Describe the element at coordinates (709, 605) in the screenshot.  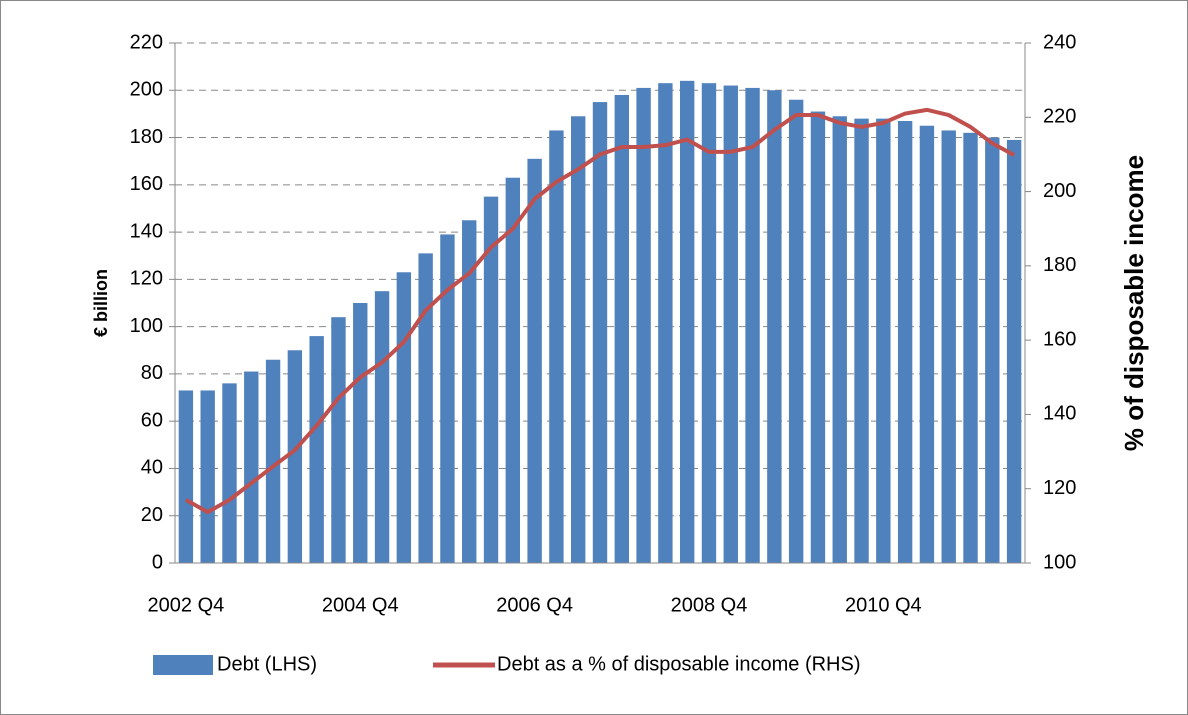
I see `x-tick-label: 2008 Q4` at that location.